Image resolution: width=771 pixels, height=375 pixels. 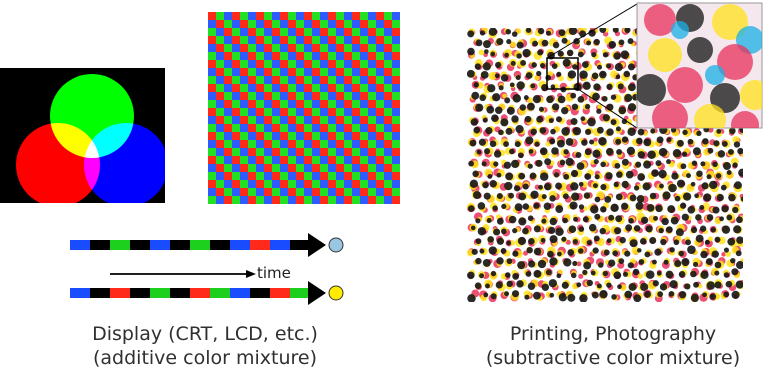 I want to click on subpixel-grid, so click(x=304, y=108).